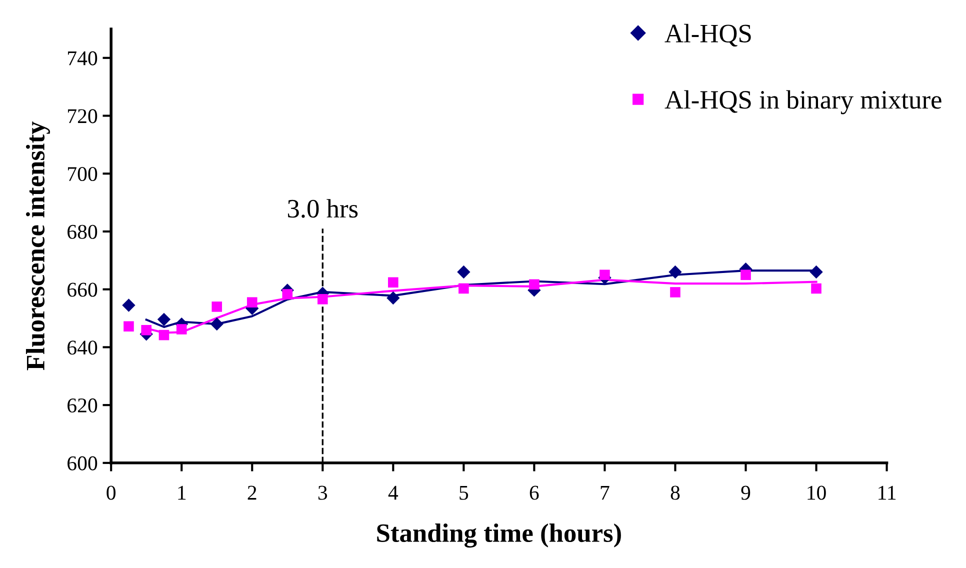 Image resolution: width=966 pixels, height=568 pixels. Describe the element at coordinates (182, 493) in the screenshot. I see `x-tick-label: 1` at that location.